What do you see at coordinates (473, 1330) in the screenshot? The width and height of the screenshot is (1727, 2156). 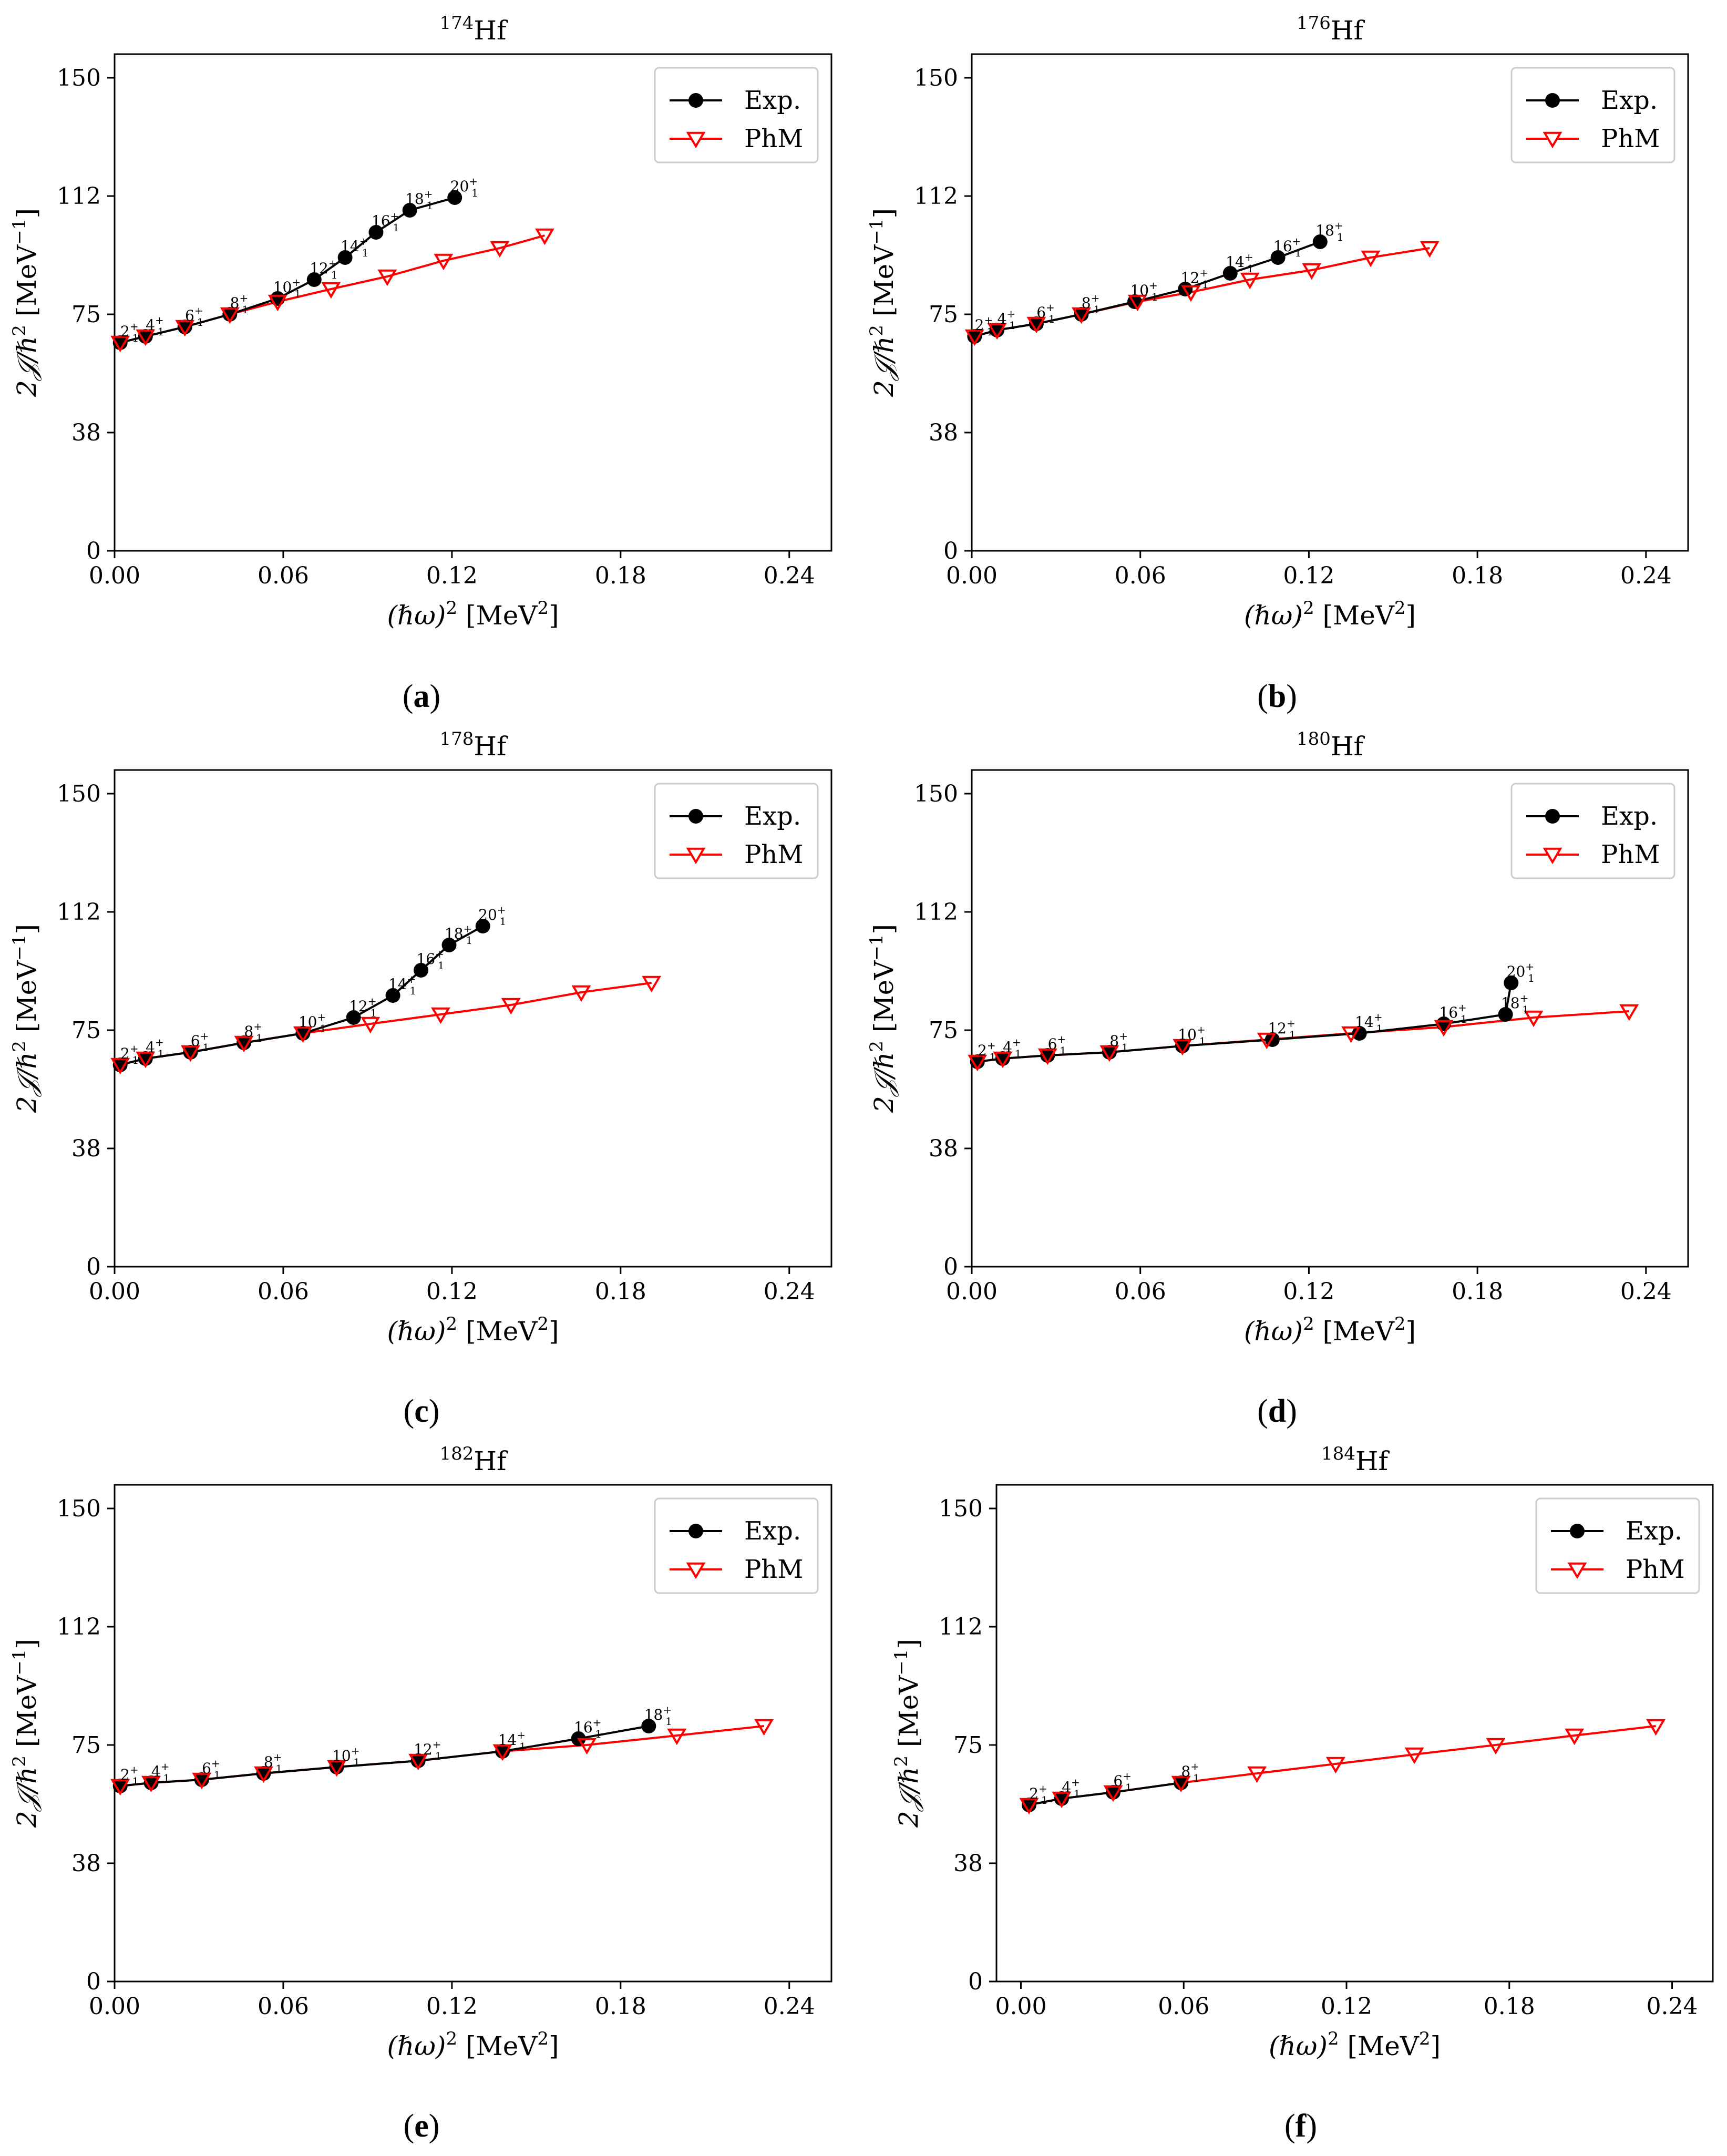 I see `x-axis-label: (ℏω)2 [MeV2]` at bounding box center [473, 1330].